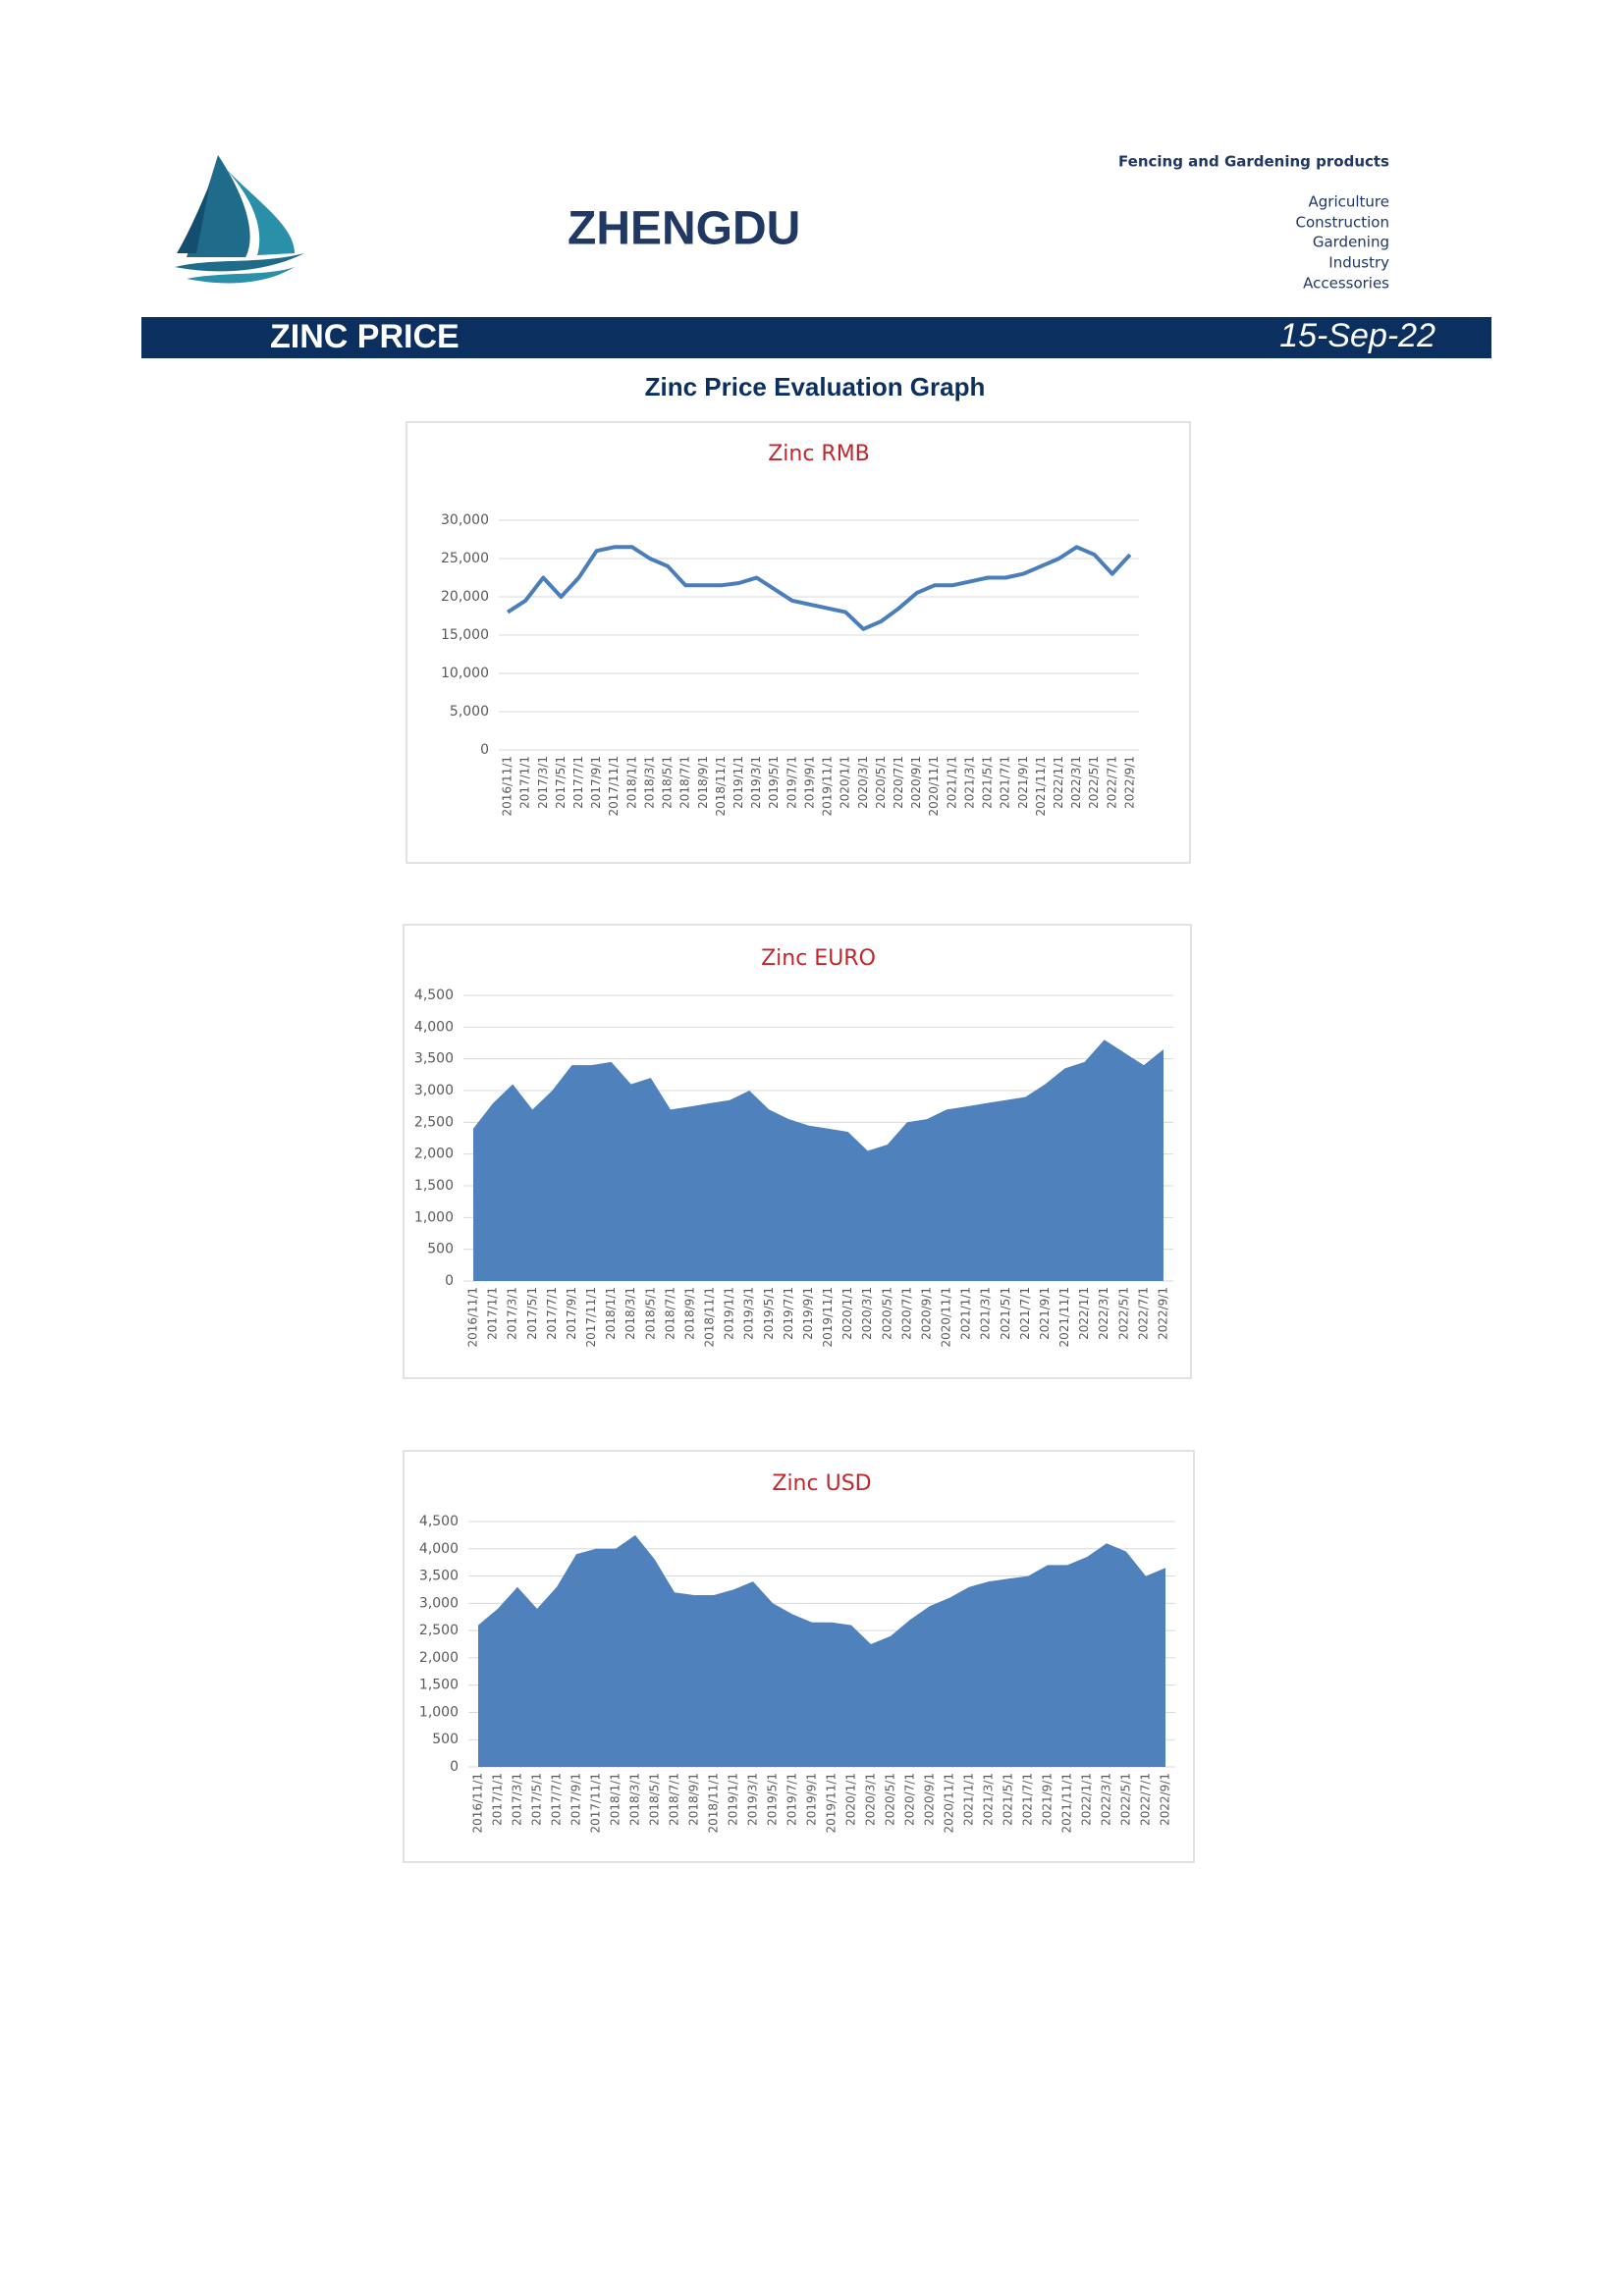  I want to click on chart-title: Zinc RMB, so click(819, 454).